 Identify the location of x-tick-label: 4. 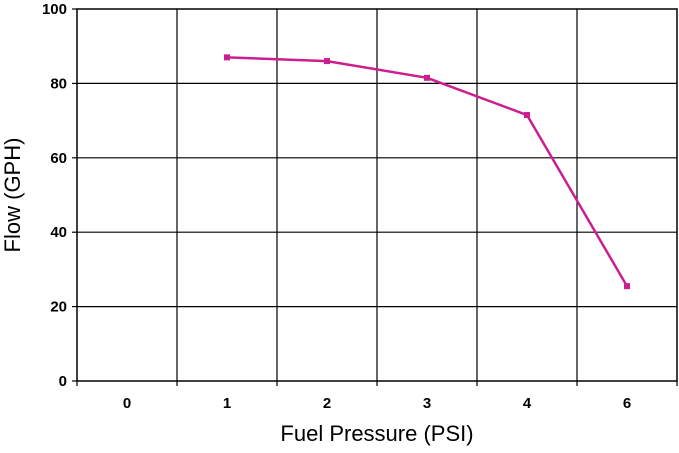
(527, 403).